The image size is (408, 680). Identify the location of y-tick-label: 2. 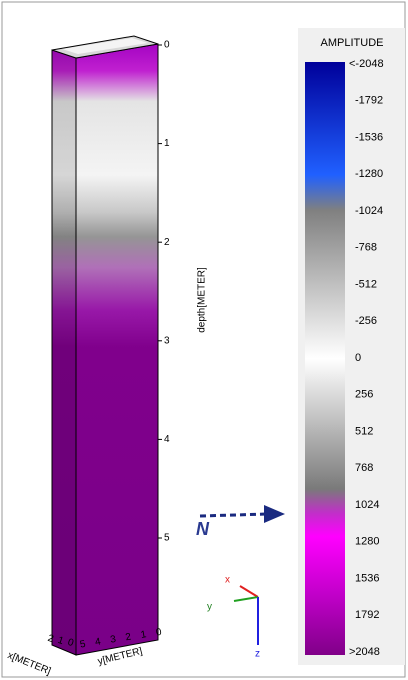
(129, 637).